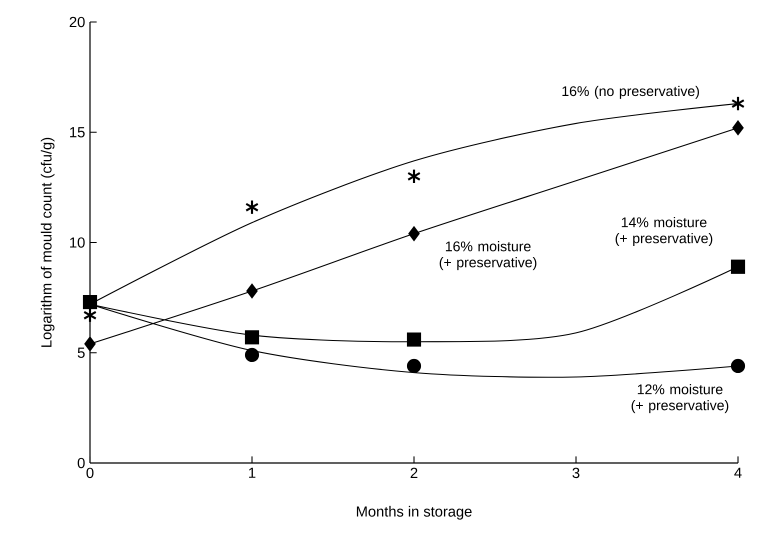 This screenshot has width=766, height=539. What do you see at coordinates (738, 473) in the screenshot?
I see `x-tick-label: 4` at bounding box center [738, 473].